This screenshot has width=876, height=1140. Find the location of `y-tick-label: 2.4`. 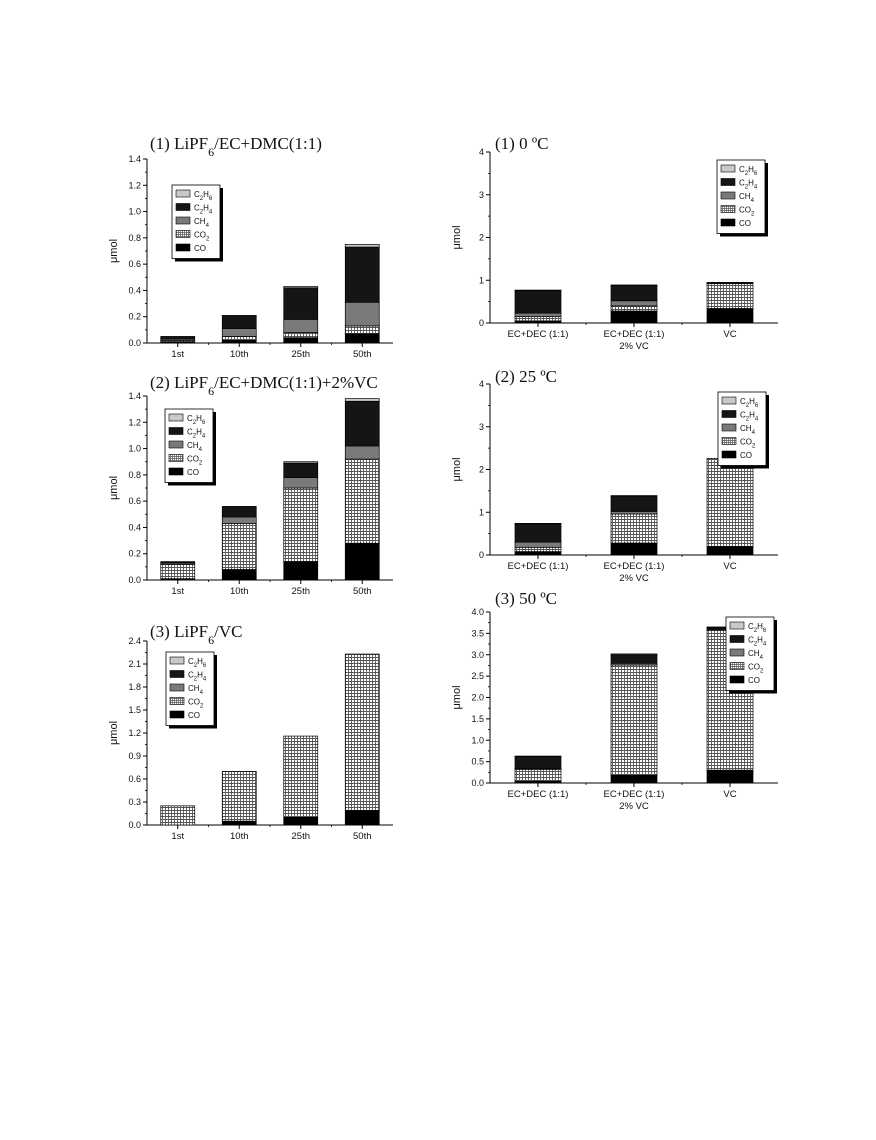

y-tick-label: 2.4 is located at coordinates (134, 641).